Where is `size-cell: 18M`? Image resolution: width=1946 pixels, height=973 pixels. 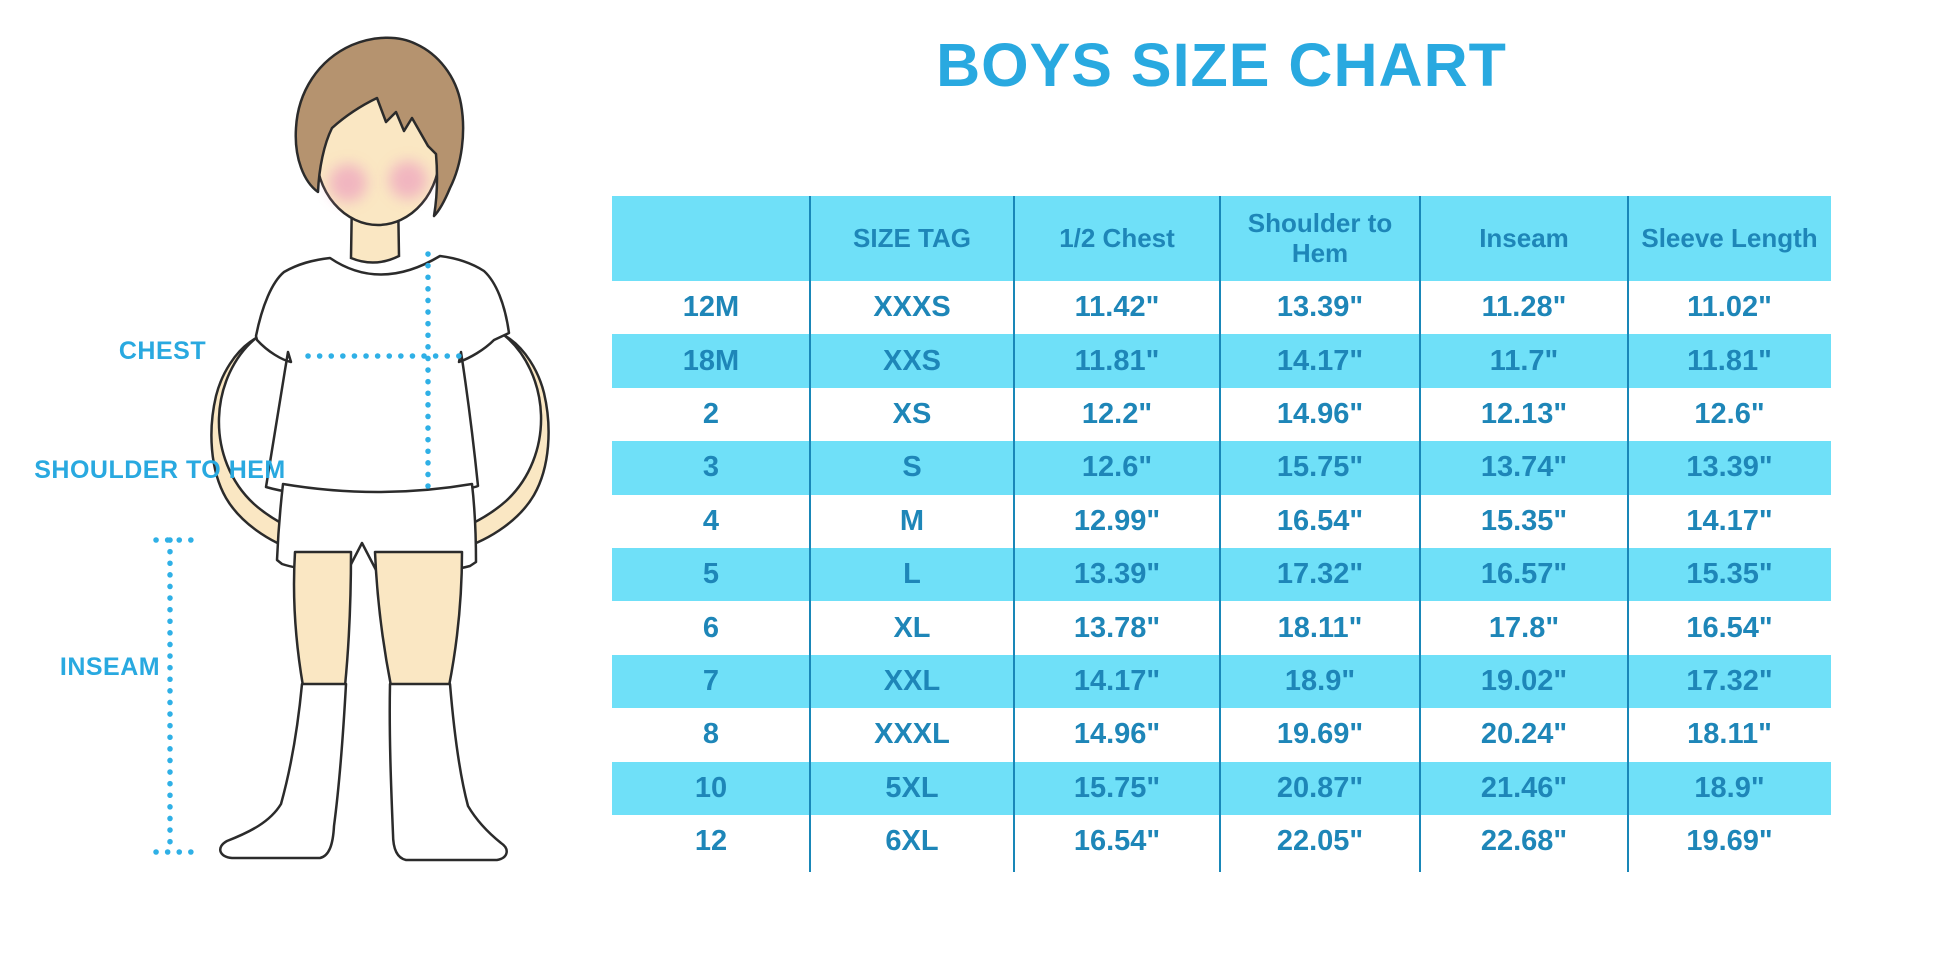
size-cell: 18M is located at coordinates (711, 361).